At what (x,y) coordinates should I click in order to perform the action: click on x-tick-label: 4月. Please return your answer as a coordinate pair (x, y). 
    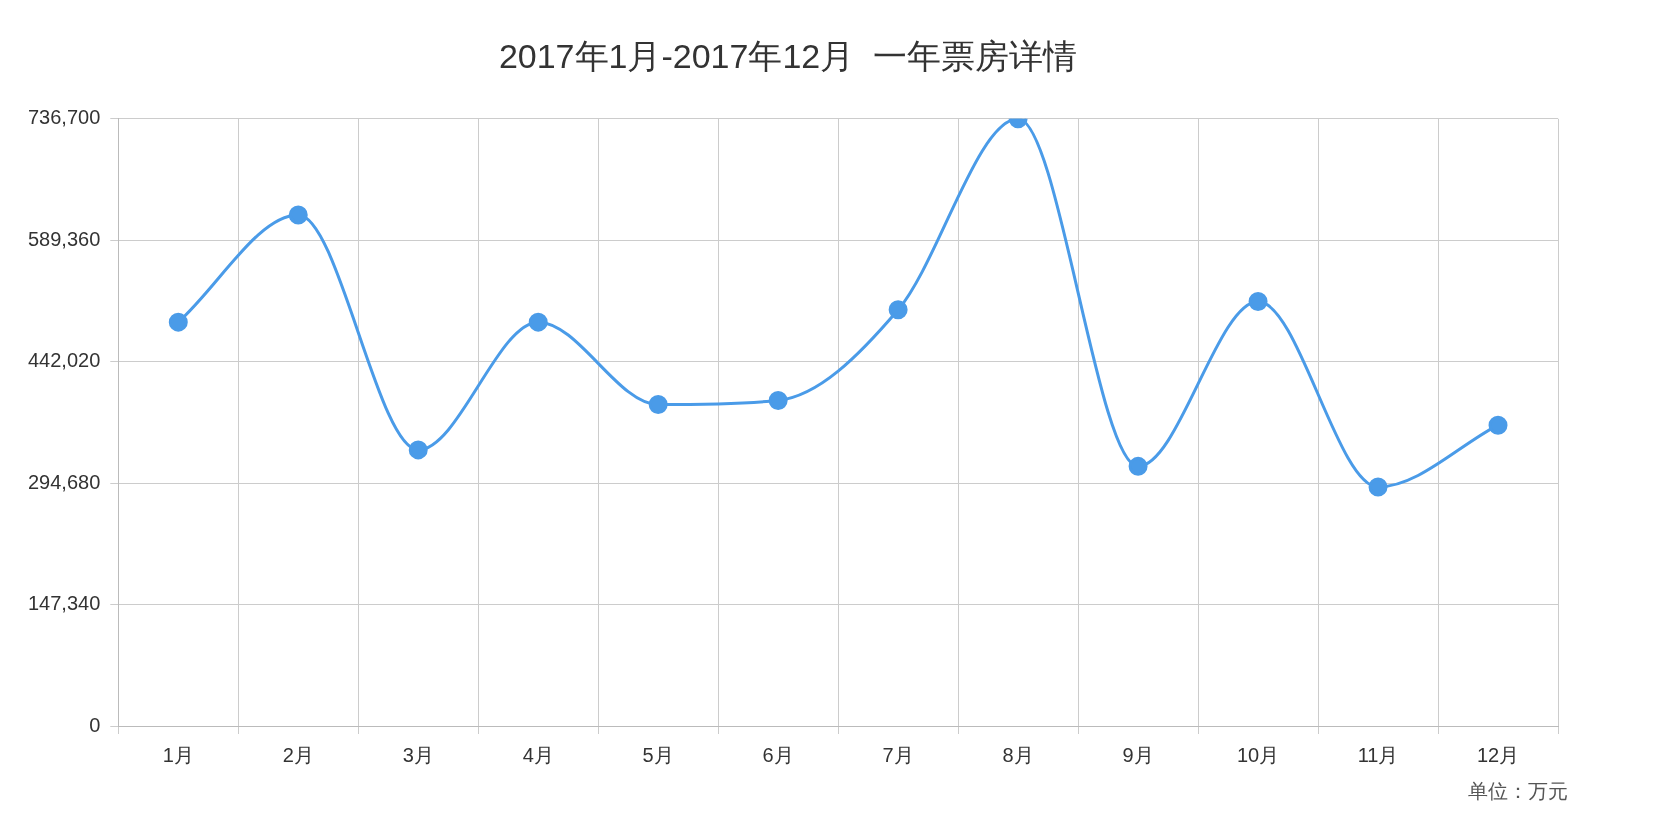
    Looking at the image, I should click on (538, 754).